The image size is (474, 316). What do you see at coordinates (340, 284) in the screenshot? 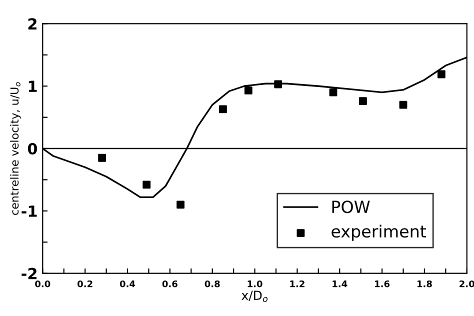
I see `x-tick-label: 1.4` at bounding box center [340, 284].